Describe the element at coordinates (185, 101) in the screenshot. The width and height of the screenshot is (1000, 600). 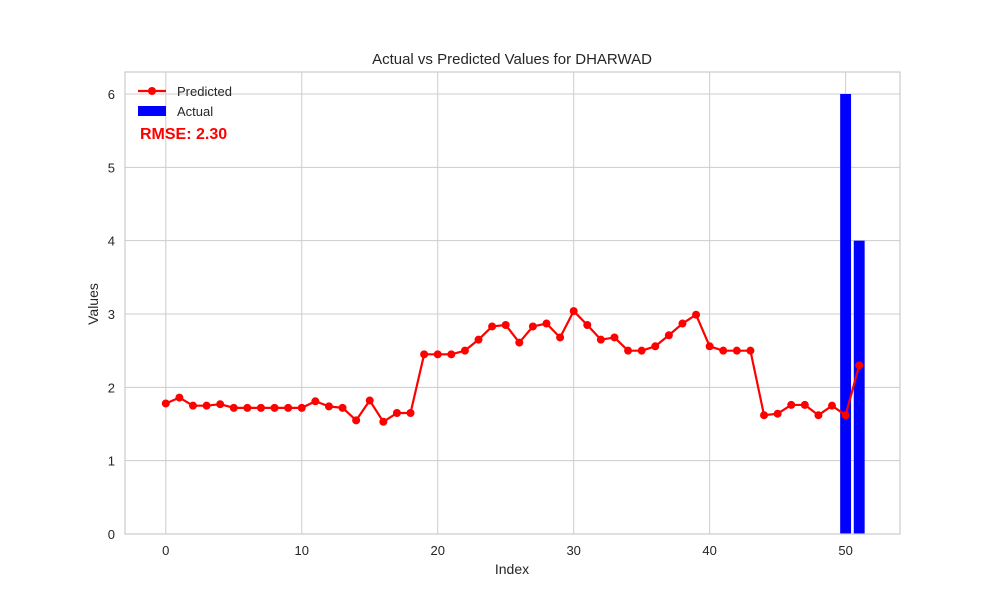
I see `legend: Predicted Actual` at that location.